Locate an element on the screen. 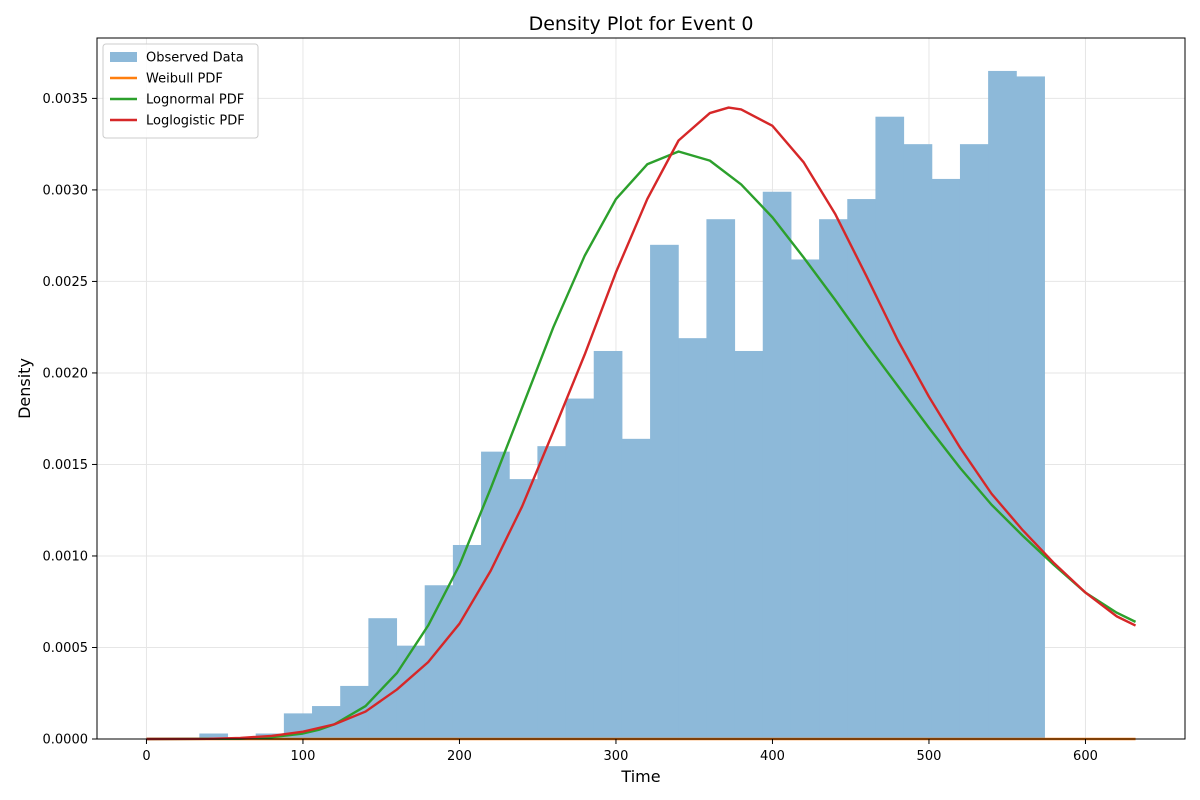 This screenshot has width=1200, height=800. legend-label: Weibull PDF is located at coordinates (184, 79).